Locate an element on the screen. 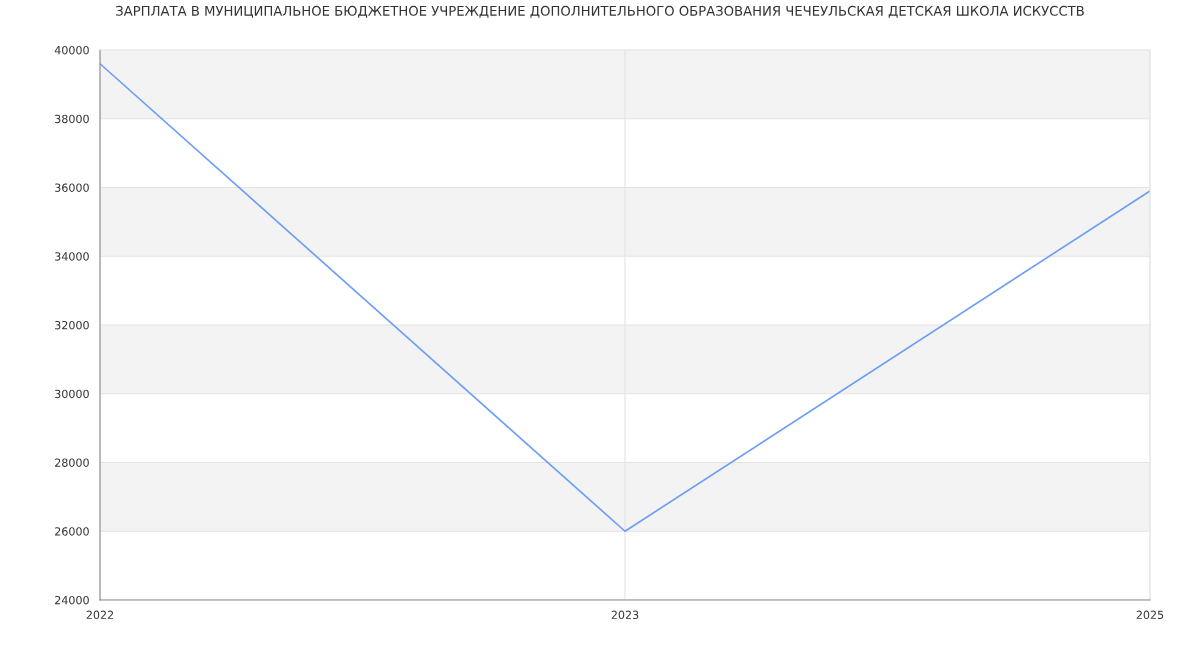 Image resolution: width=1200 pixels, height=650 pixels. y-tick-label: 40000 is located at coordinates (71, 50).